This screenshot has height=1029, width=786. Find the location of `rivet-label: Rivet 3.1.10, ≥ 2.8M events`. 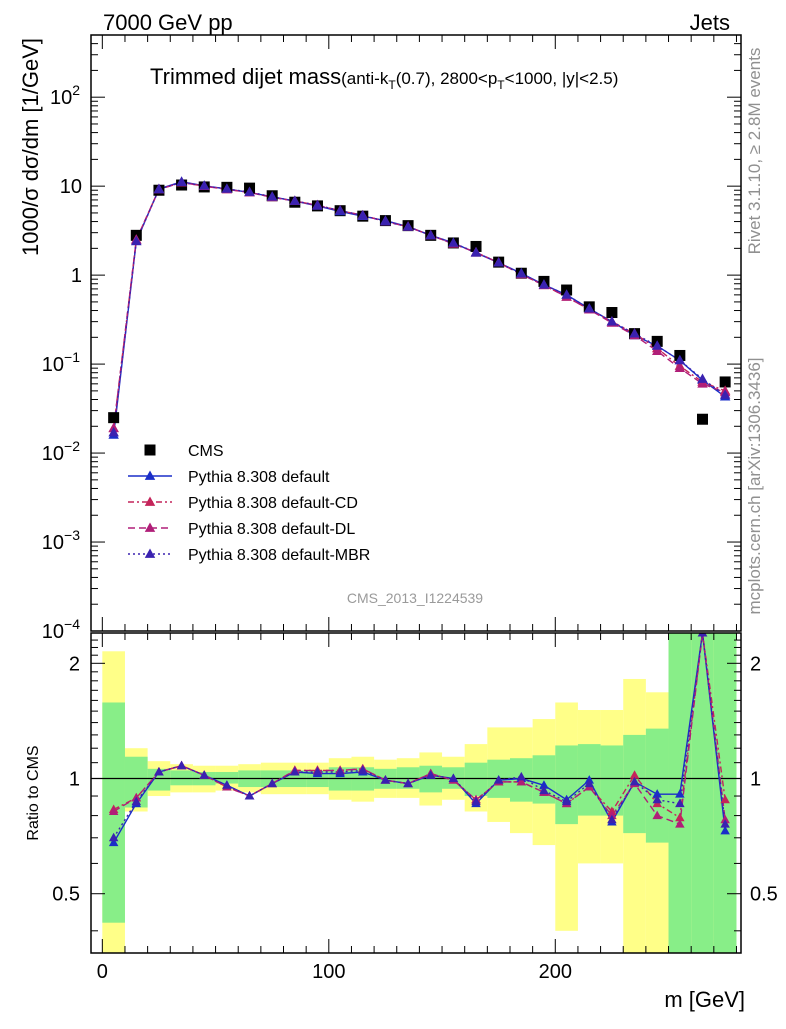

rivet-label: Rivet 3.1.10, ≥ 2.8M events is located at coordinates (754, 151).